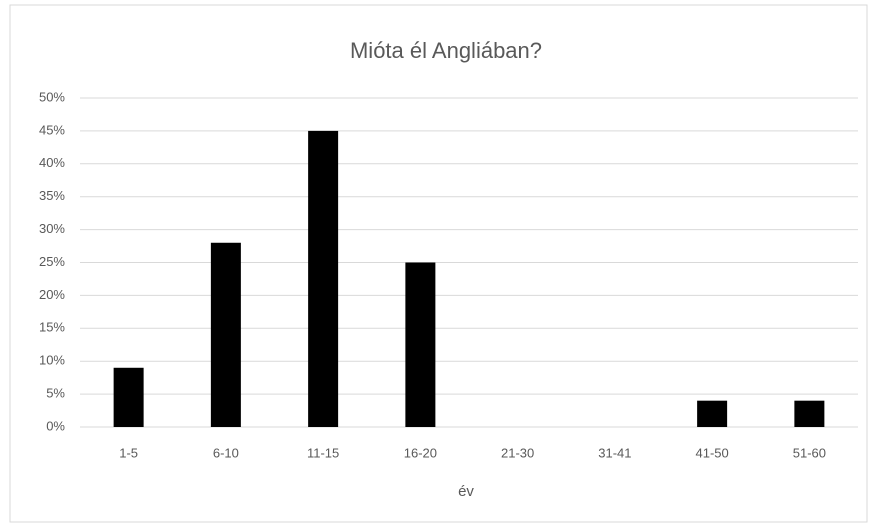 Image resolution: width=872 pixels, height=529 pixels. I want to click on x-axis-label: év, so click(466, 491).